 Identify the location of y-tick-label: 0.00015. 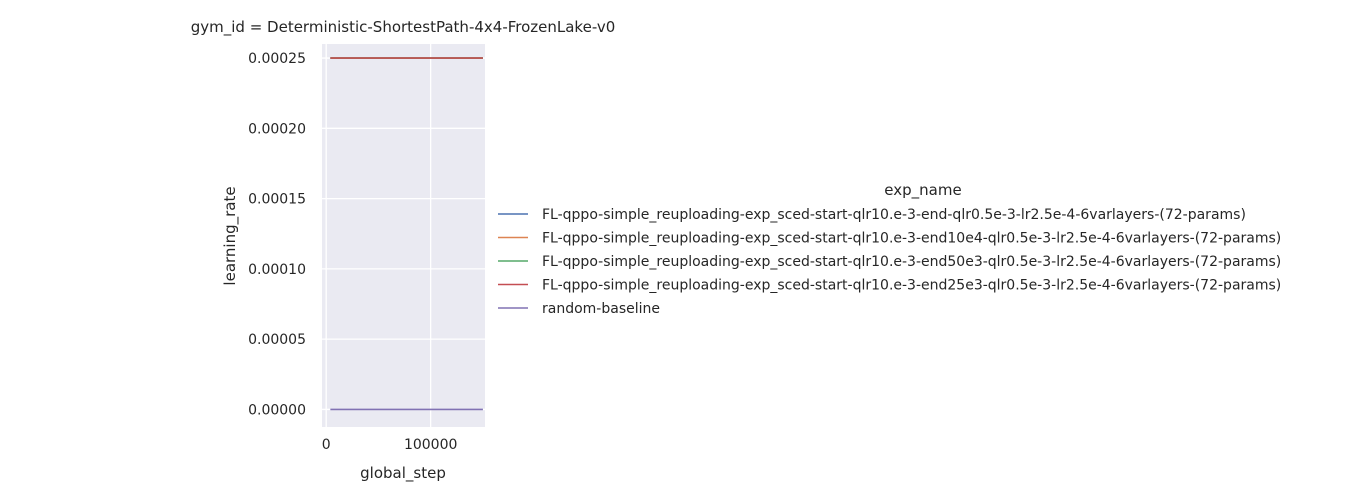
(277, 200).